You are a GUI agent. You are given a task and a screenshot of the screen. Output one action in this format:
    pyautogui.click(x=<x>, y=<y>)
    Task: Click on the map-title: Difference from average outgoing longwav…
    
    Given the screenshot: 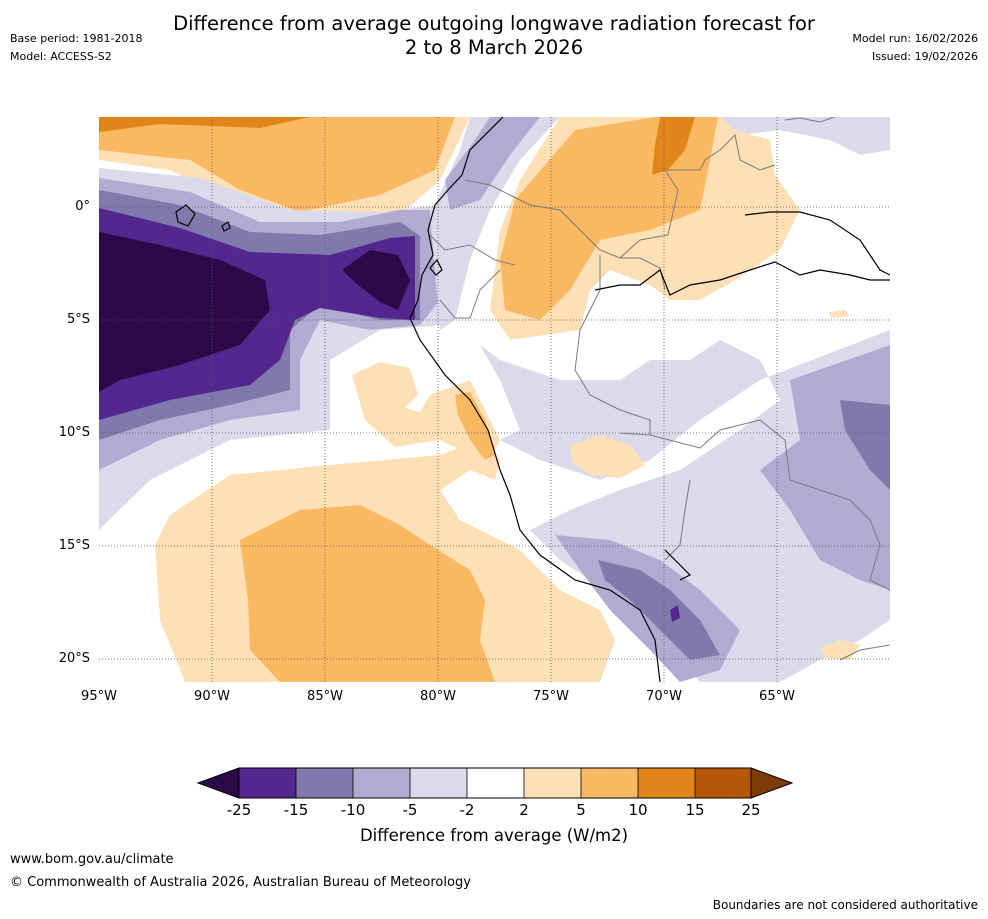 What is the action you would take?
    pyautogui.click(x=494, y=36)
    